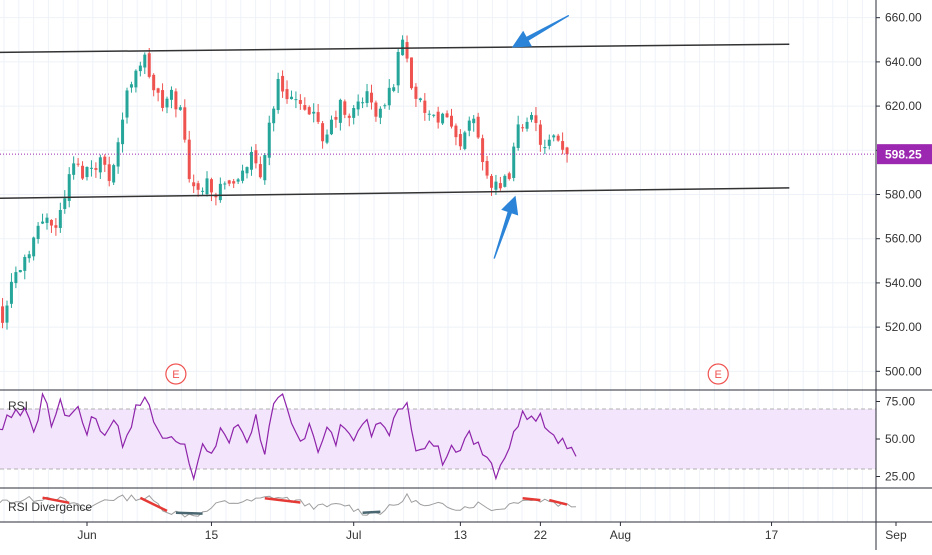 The height and width of the screenshot is (555, 932). I want to click on lower-trendline, so click(395, 193).